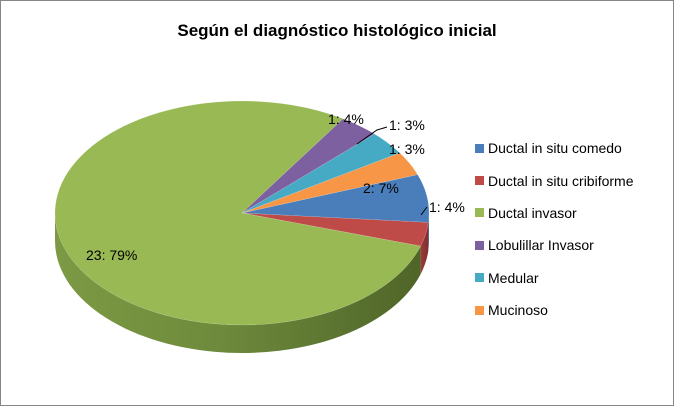 The image size is (674, 407). I want to click on pie-side-ductal-in-situ-comedo, so click(428, 232).